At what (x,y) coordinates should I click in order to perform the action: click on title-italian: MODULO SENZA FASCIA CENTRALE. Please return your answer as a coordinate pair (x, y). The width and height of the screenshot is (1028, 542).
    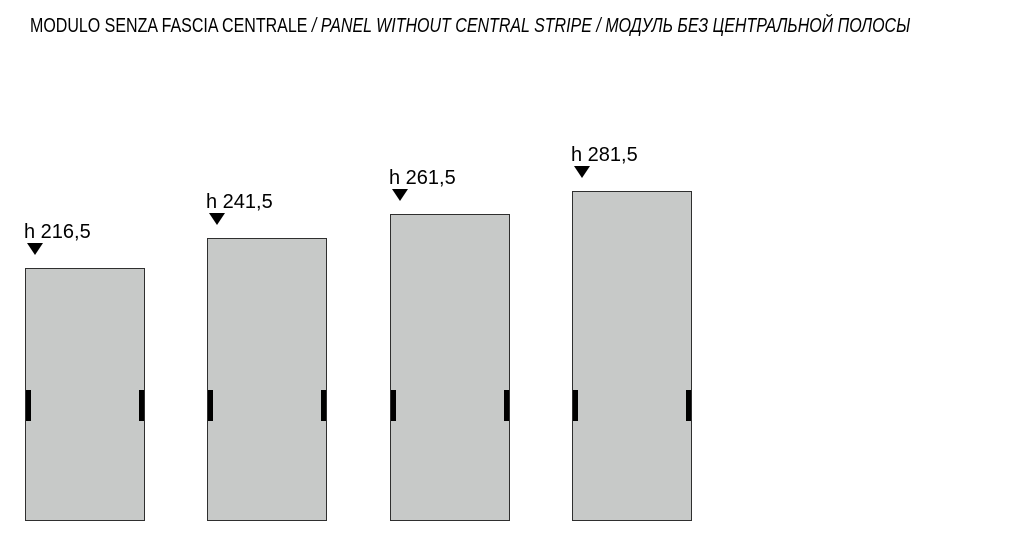
    Looking at the image, I should click on (169, 26).